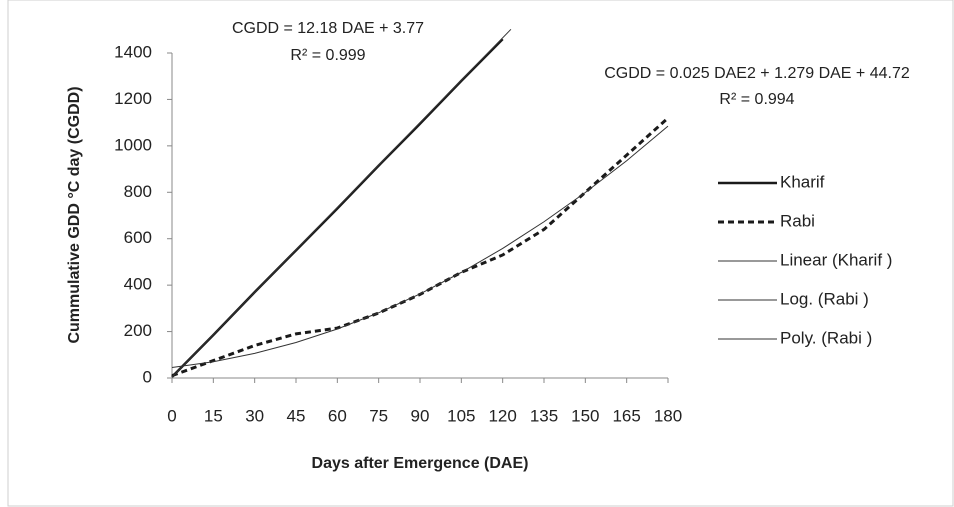  Describe the element at coordinates (797, 220) in the screenshot. I see `legend-label: Rabi` at that location.